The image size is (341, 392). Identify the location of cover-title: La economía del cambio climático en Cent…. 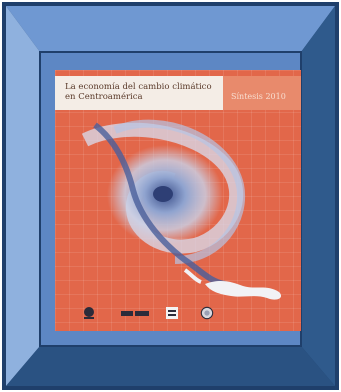
(139, 93).